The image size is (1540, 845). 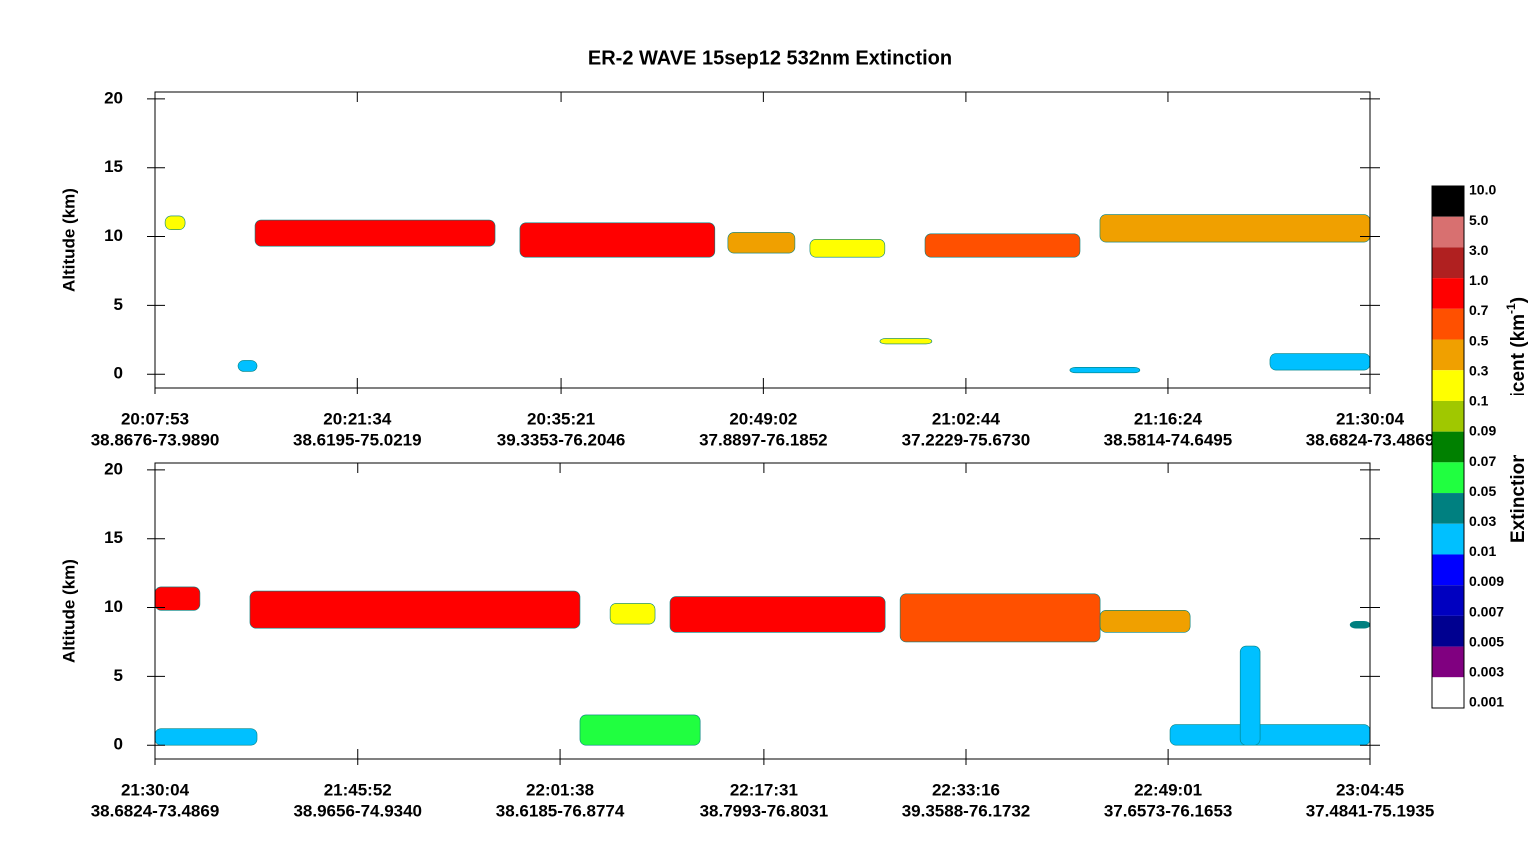 I want to click on colorbar-tick-label: 0.5, so click(x=1479, y=340).